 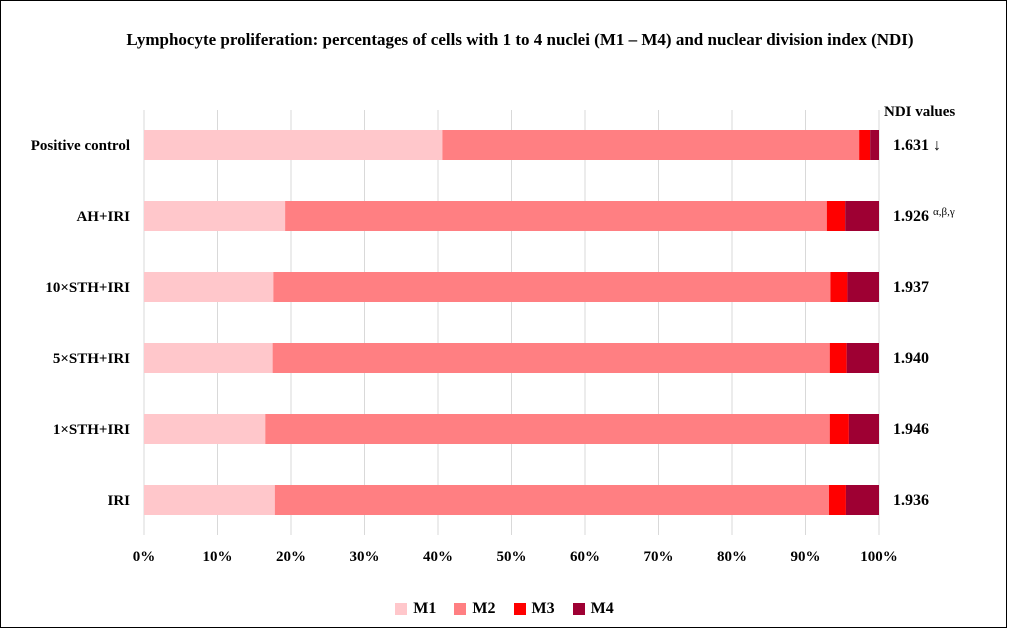 I want to click on category-label: 10×STH+IRI, so click(x=87, y=288).